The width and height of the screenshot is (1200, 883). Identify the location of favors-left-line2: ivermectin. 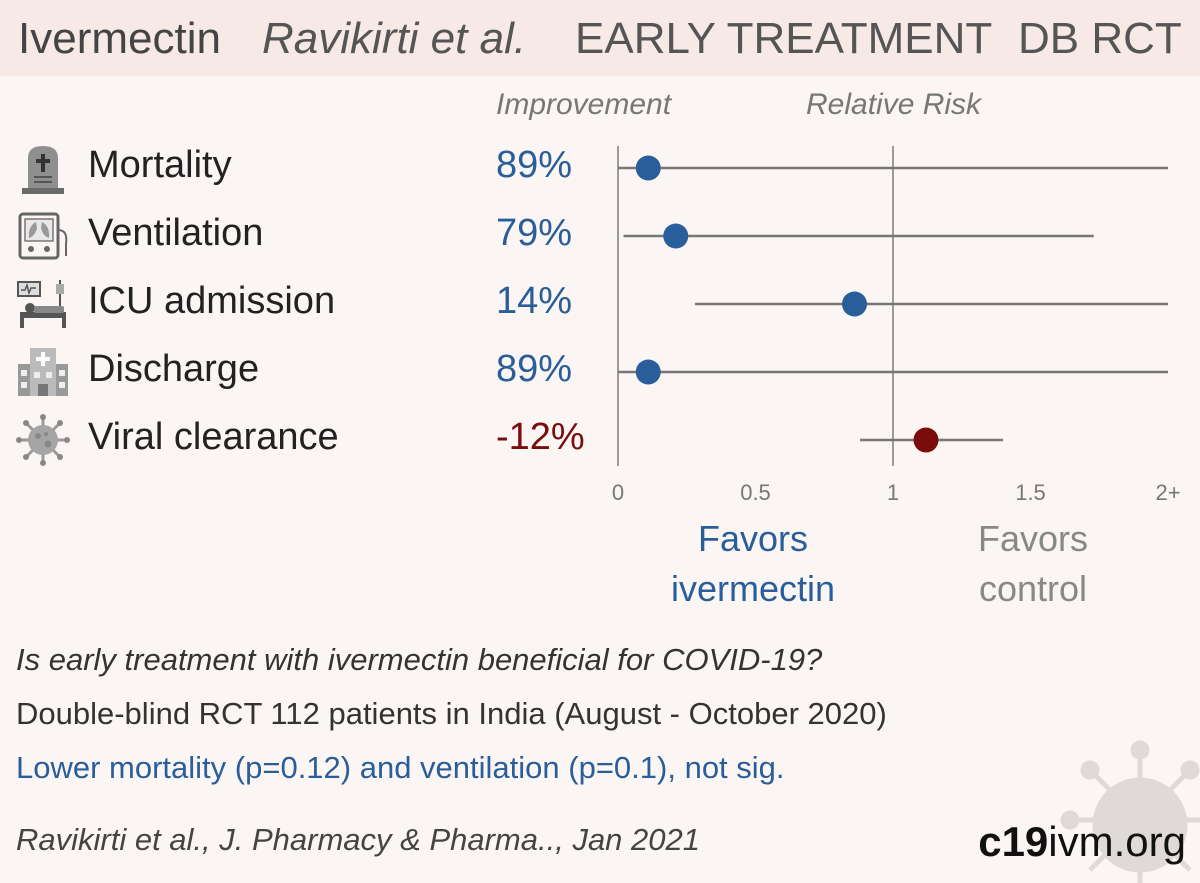
(753, 588).